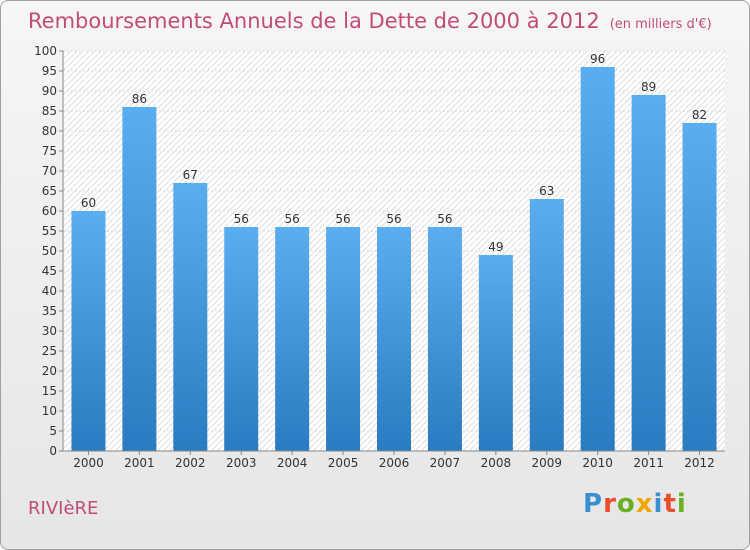  I want to click on y-tick-label: 25, so click(49, 351).